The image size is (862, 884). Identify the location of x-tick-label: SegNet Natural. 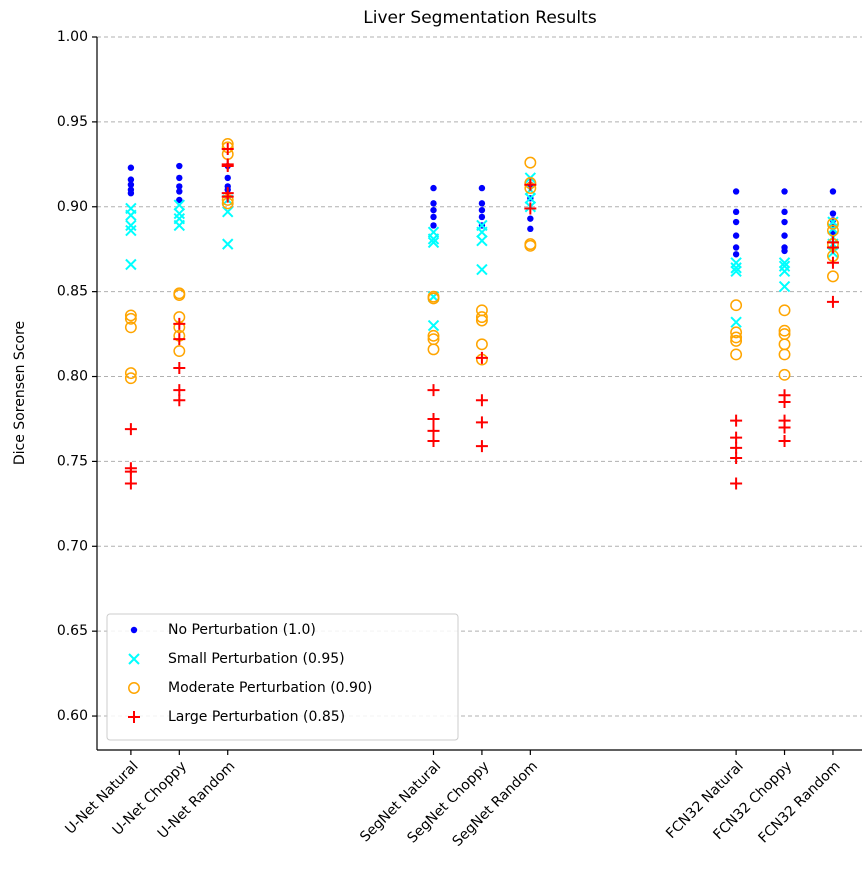
(400, 801).